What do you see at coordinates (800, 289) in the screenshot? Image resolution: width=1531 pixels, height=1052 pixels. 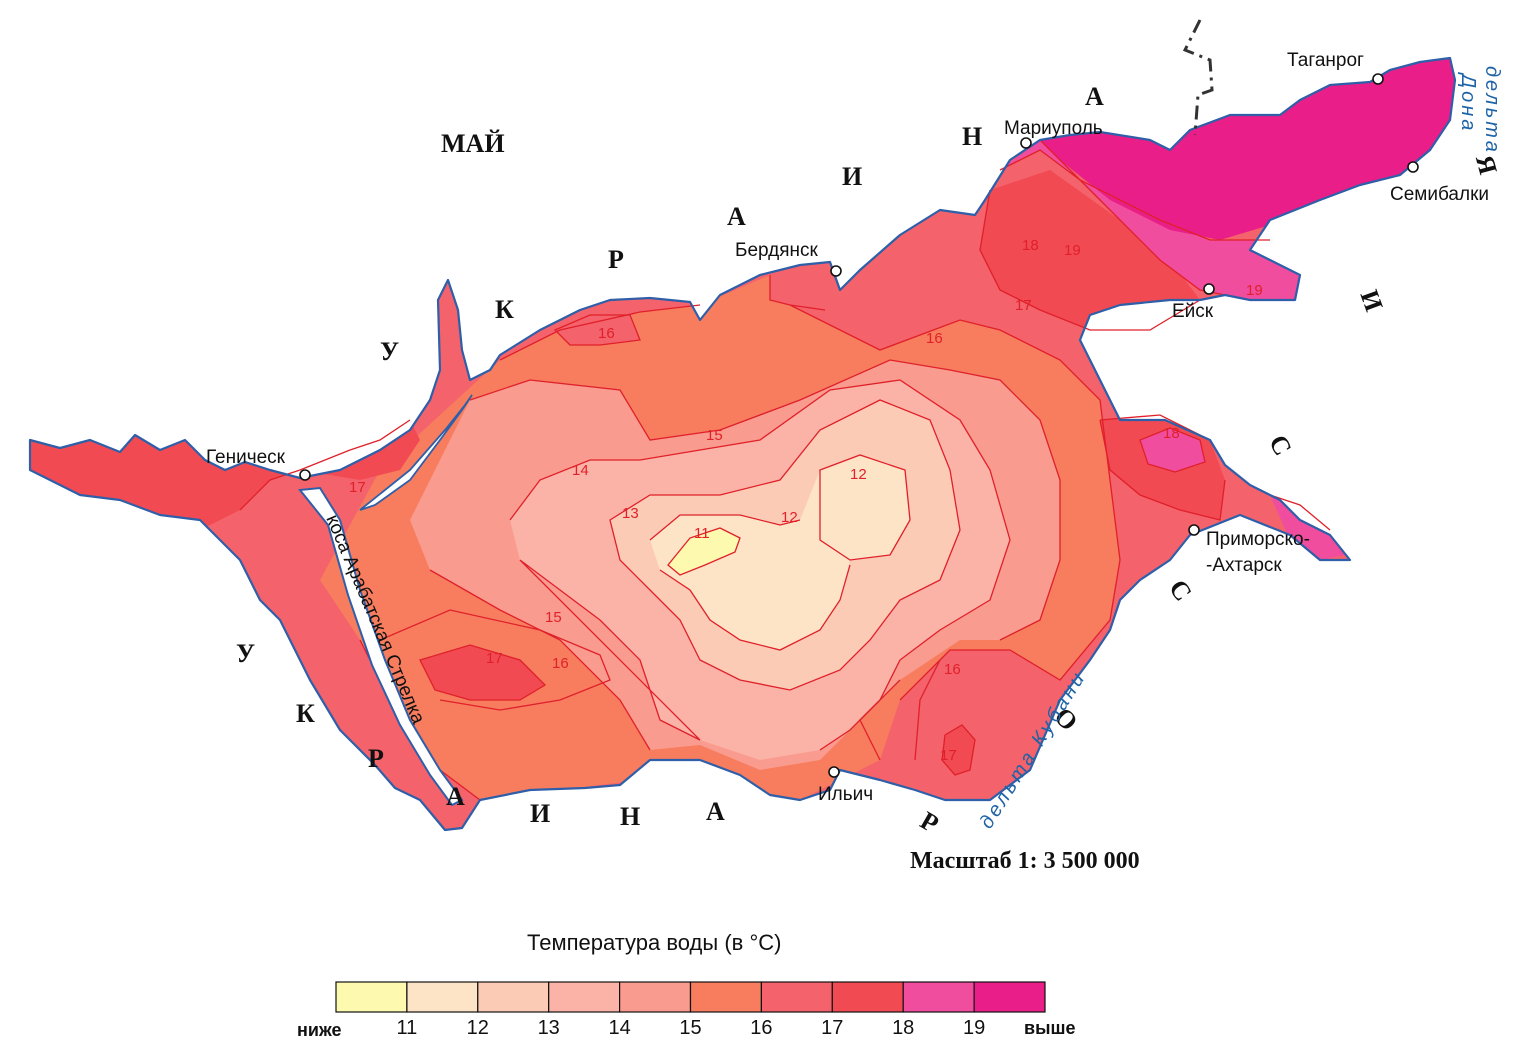 I see `zone-16-17-berdyansk` at bounding box center [800, 289].